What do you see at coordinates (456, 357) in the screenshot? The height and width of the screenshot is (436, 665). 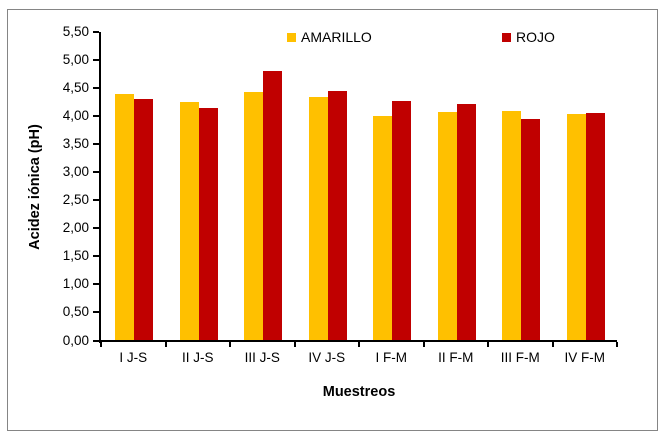 I see `x-category-label: II F-M` at bounding box center [456, 357].